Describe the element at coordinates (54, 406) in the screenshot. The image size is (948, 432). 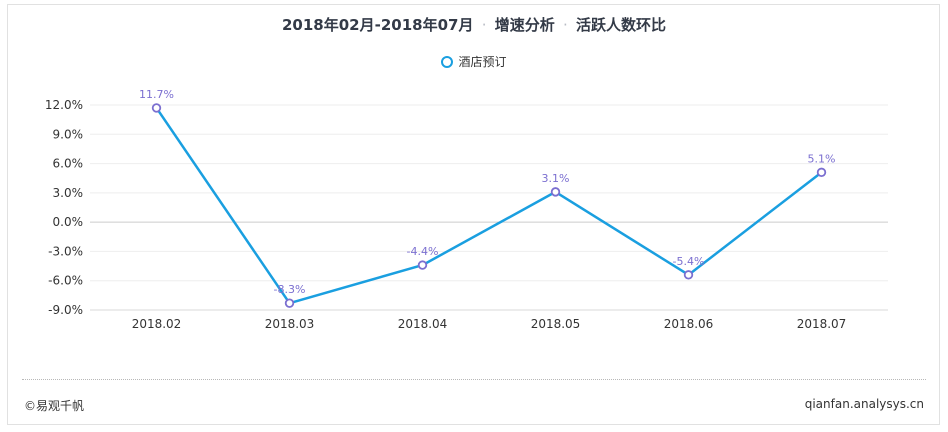
I see `copyright-text: ©易观千帆` at that location.